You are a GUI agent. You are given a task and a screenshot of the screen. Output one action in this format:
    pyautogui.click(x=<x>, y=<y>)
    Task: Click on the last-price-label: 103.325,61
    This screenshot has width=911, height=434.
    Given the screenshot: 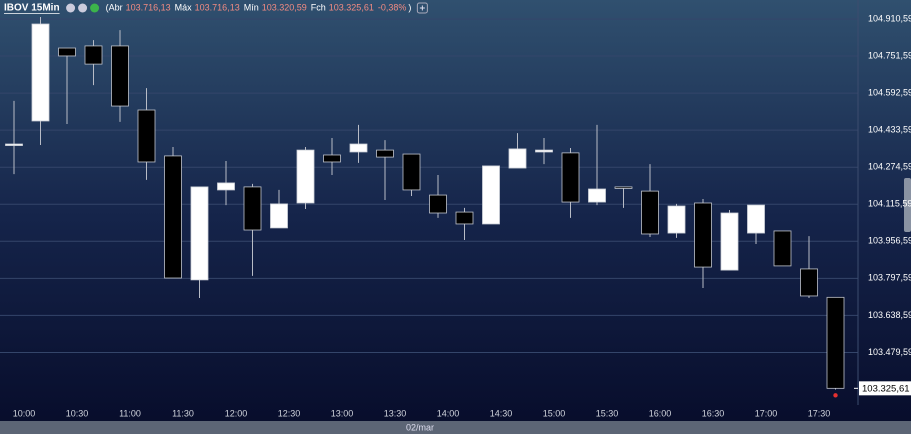 What is the action you would take?
    pyautogui.click(x=886, y=388)
    